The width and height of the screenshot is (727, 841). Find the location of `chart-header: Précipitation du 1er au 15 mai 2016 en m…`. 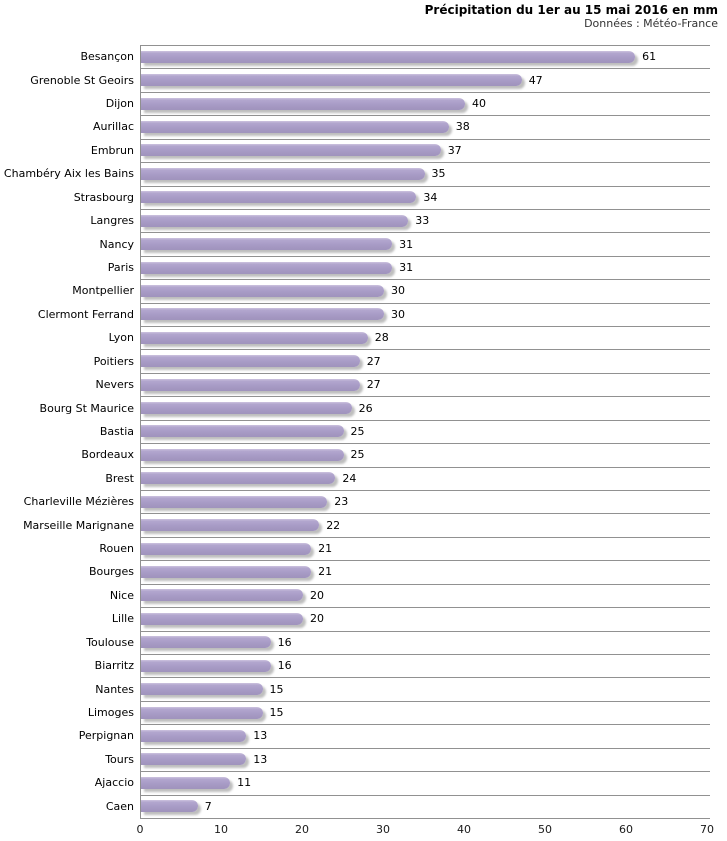

chart-header: Précipitation du 1er au 15 mai 2016 en m… is located at coordinates (571, 16).